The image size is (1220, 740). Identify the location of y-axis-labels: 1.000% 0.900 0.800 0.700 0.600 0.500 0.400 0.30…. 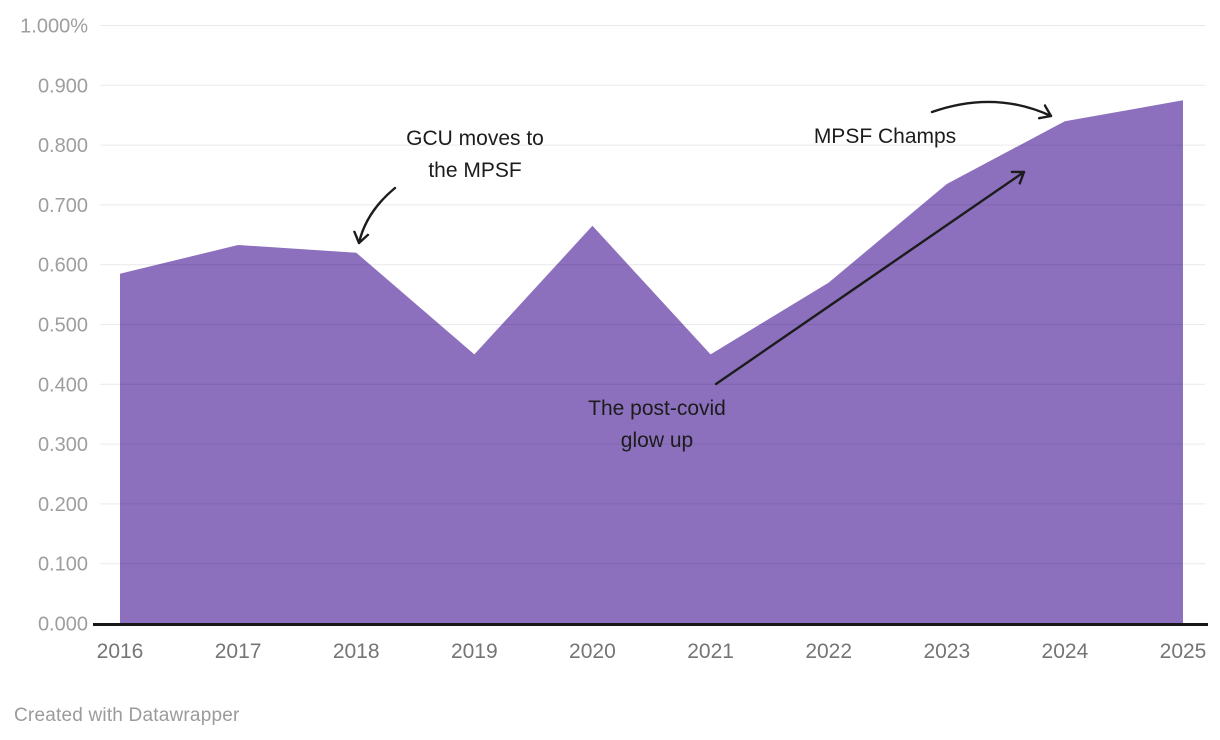
(54, 326).